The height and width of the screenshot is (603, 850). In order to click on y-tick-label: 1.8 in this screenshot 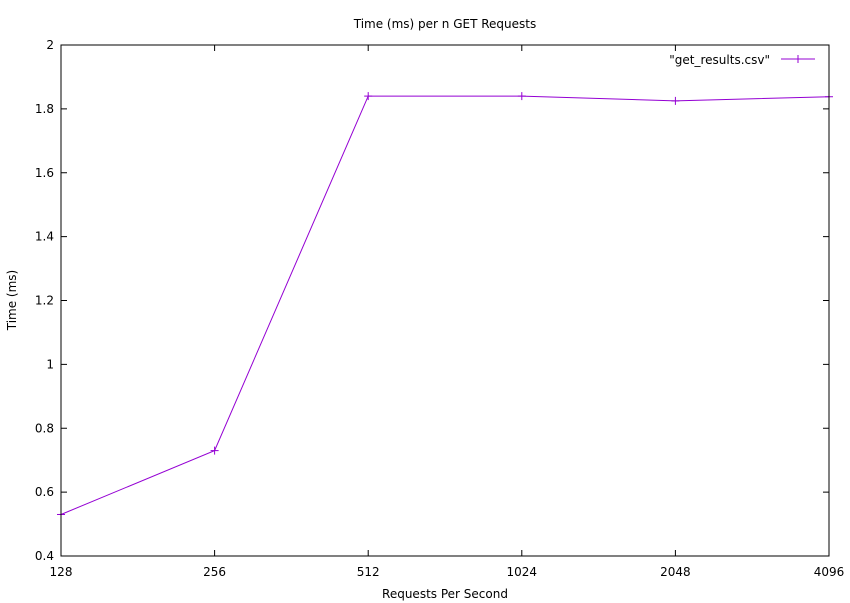, I will do `click(44, 109)`.